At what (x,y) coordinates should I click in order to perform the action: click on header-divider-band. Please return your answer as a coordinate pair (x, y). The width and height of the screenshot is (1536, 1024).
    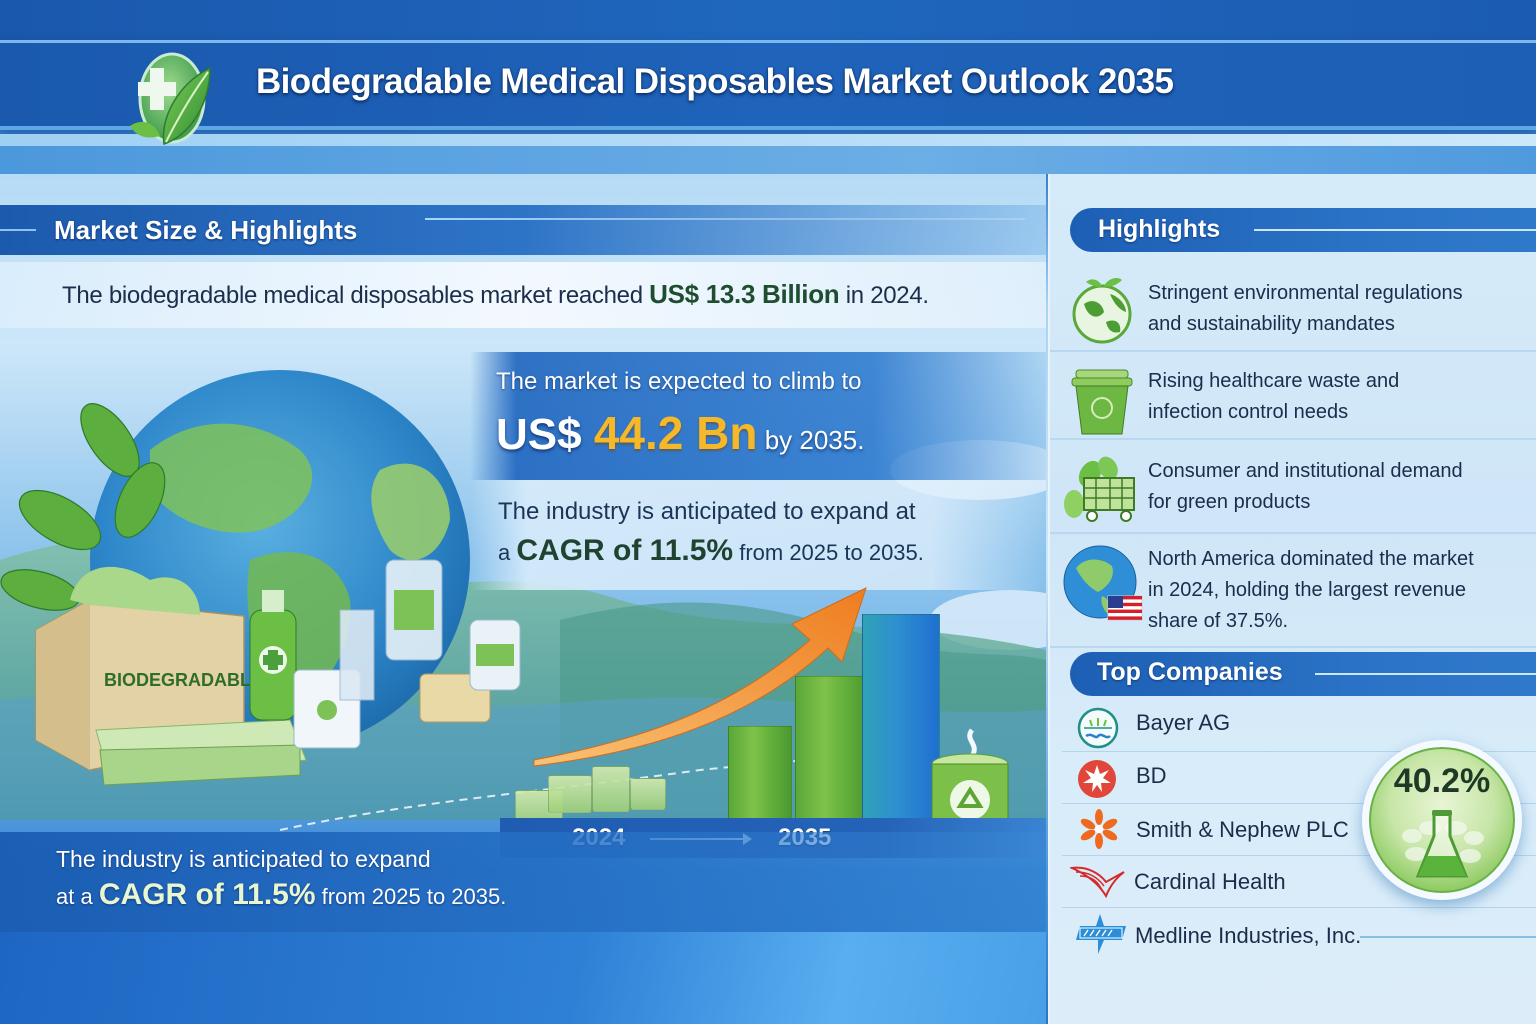
    Looking at the image, I should click on (768, 160).